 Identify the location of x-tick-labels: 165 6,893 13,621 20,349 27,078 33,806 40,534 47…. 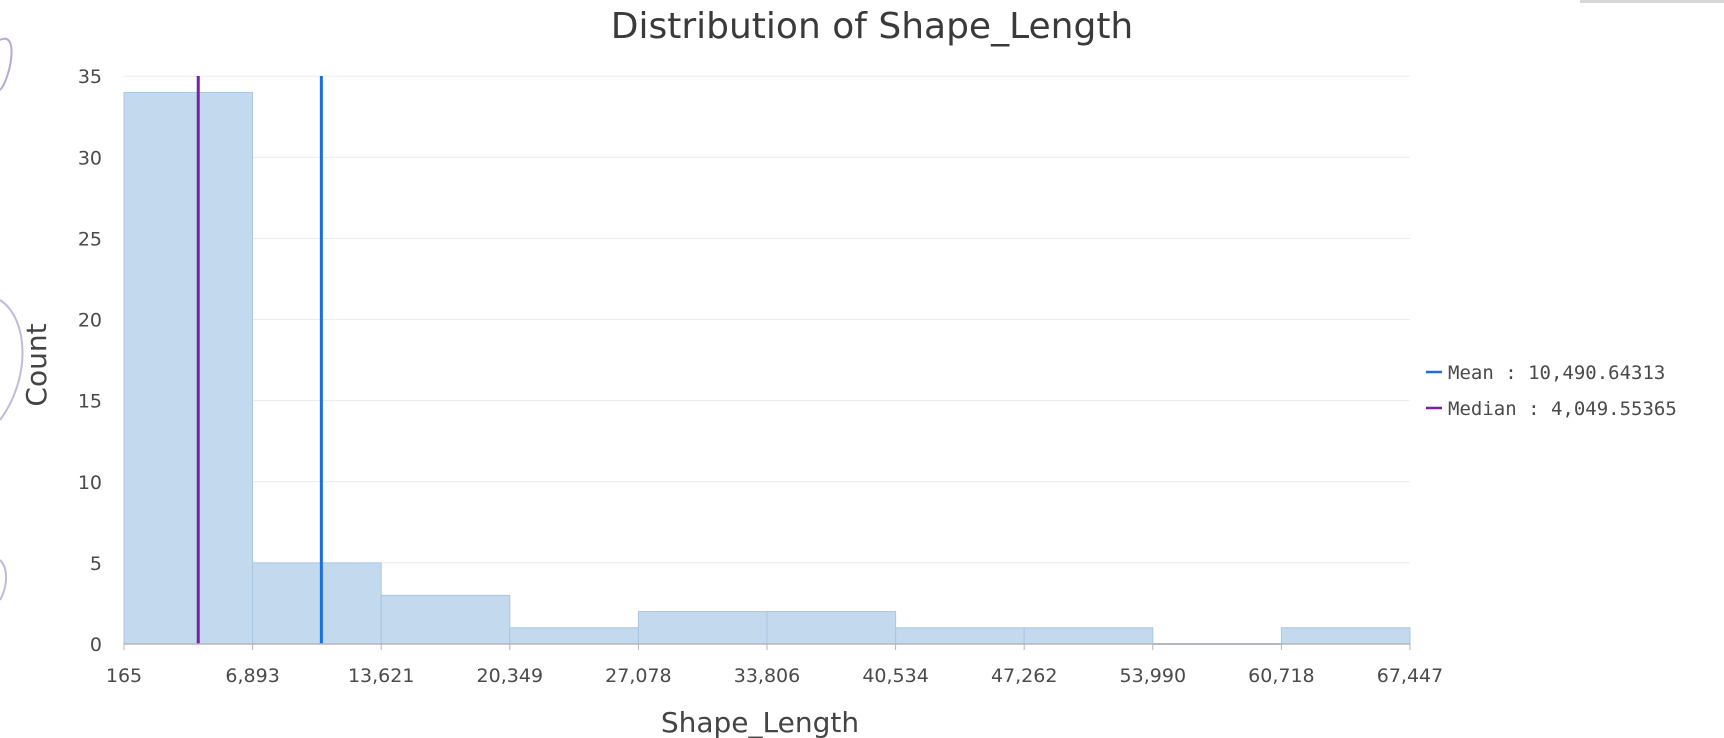
(774, 676).